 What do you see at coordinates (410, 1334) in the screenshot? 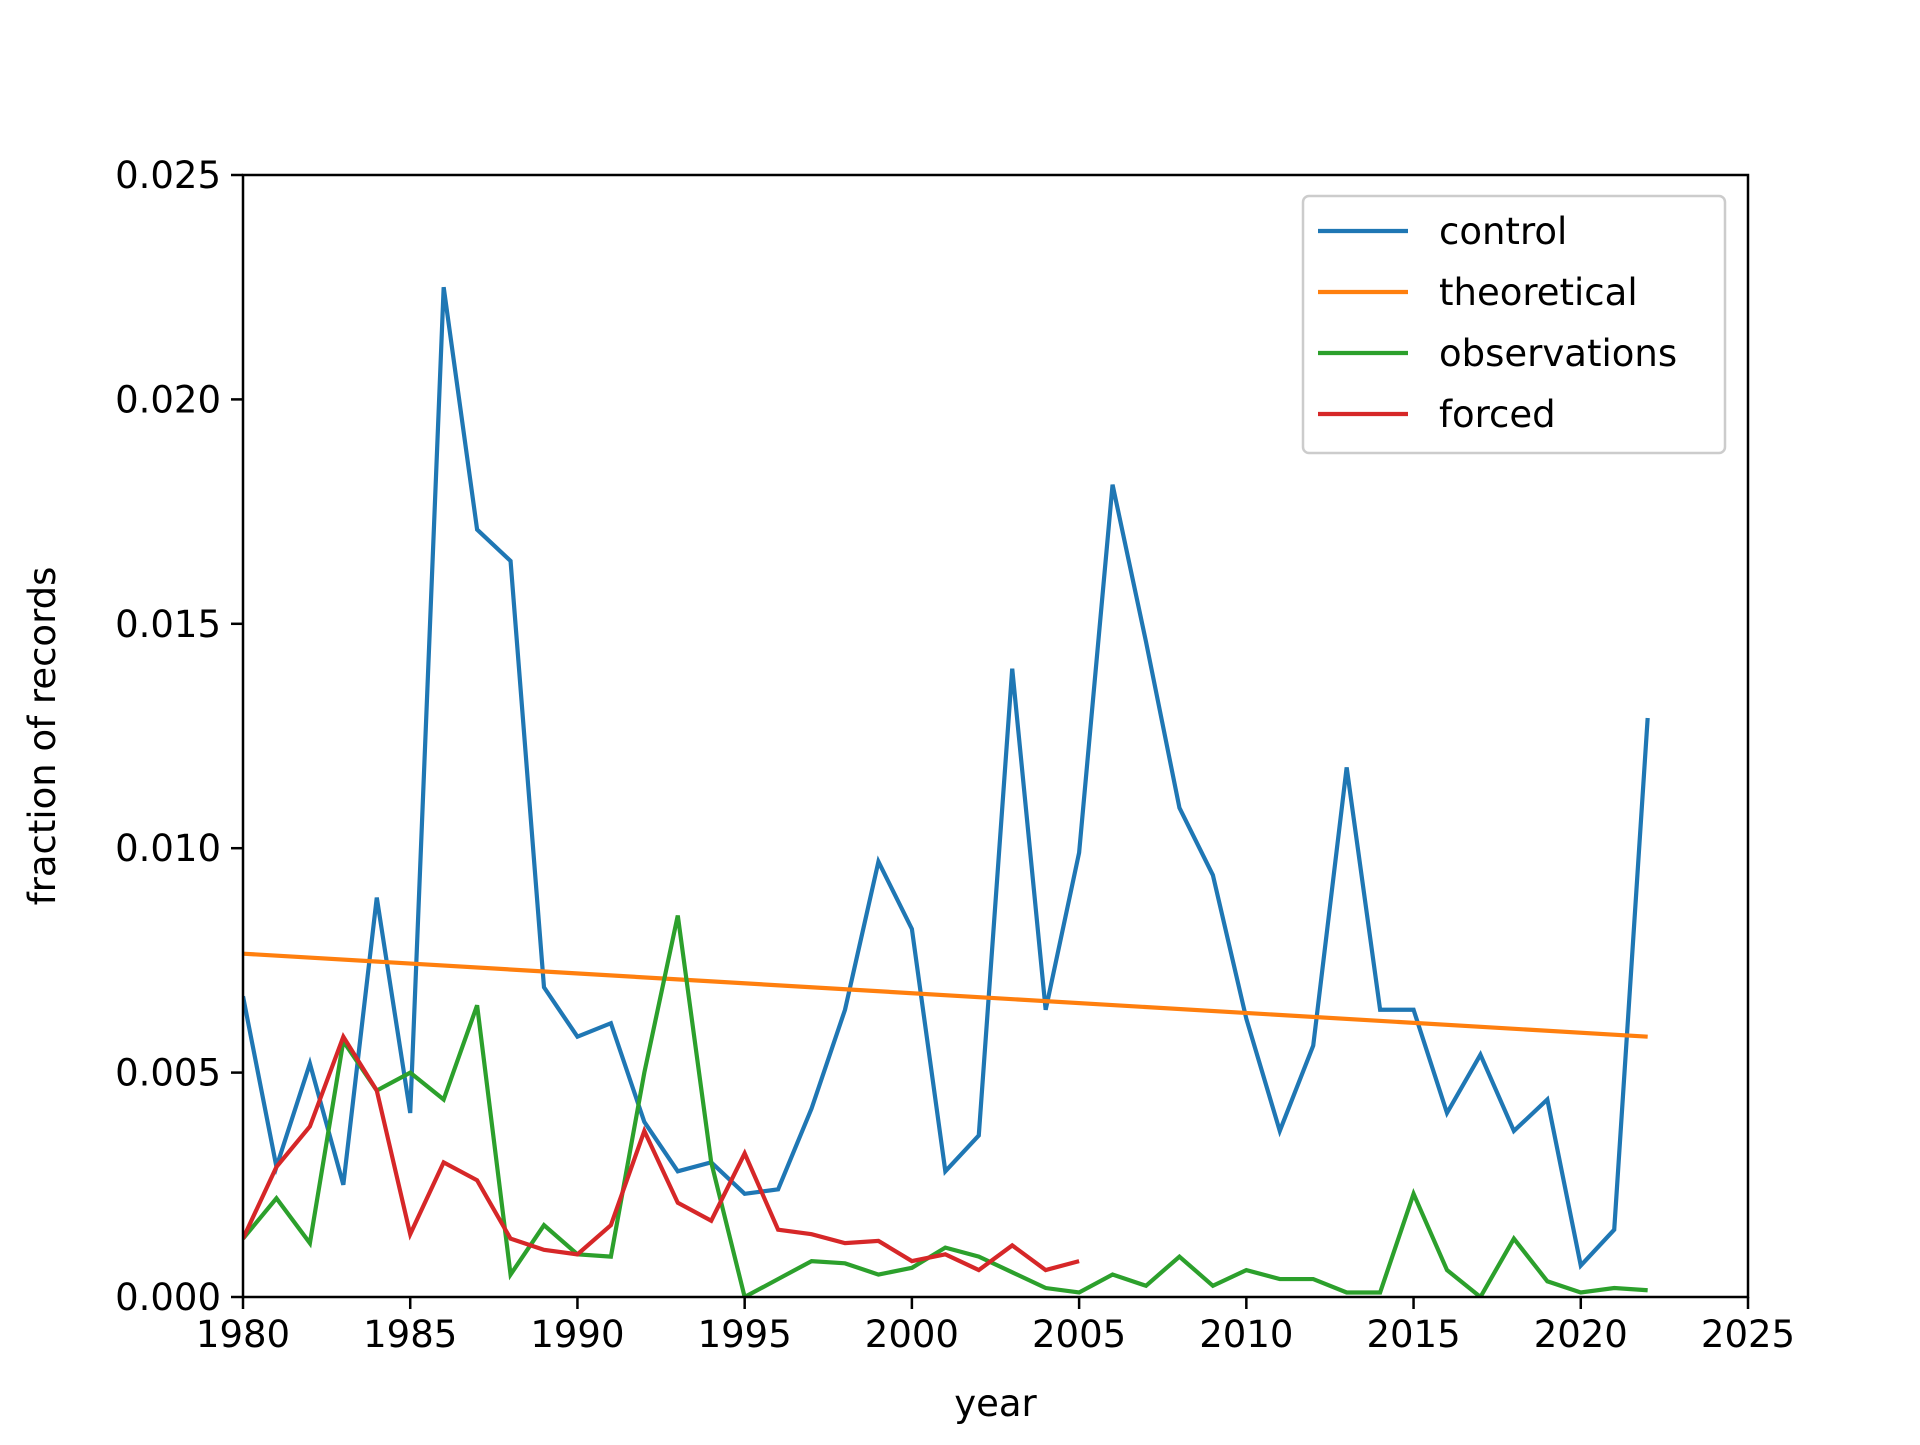
I see `x-tick-label: 1985` at bounding box center [410, 1334].